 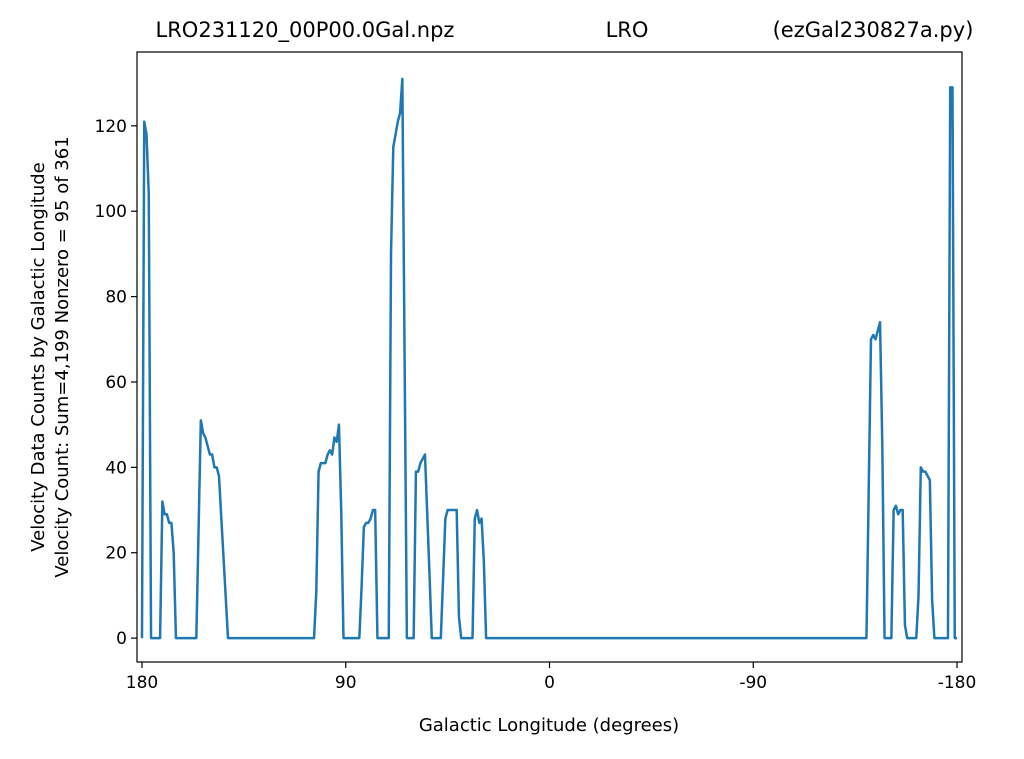 What do you see at coordinates (549, 725) in the screenshot?
I see `x-axis-label: Galactic Longitude (degrees)` at bounding box center [549, 725].